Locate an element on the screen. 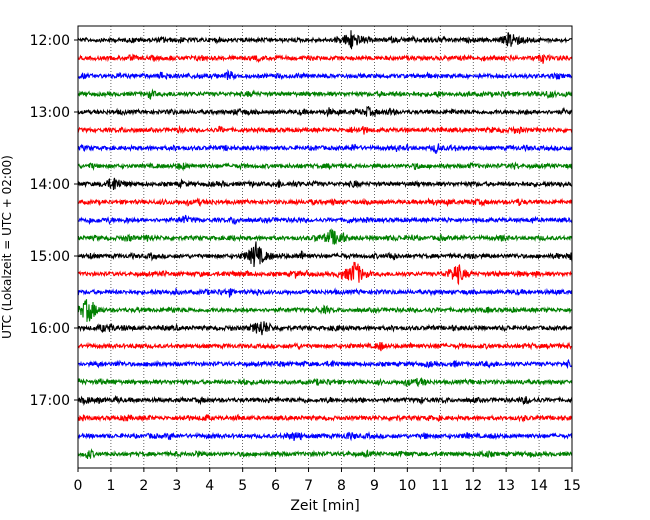 The image size is (650, 520). x-axis-ticks: 0 1 2 3 4 5 6 7 8 9 10 11 12 13 14 15 is located at coordinates (327, 481).